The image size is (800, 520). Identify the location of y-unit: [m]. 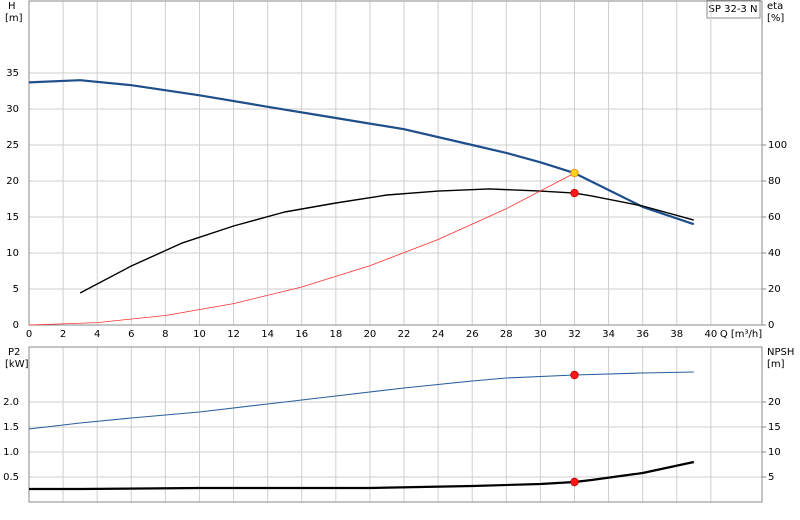
(14, 18).